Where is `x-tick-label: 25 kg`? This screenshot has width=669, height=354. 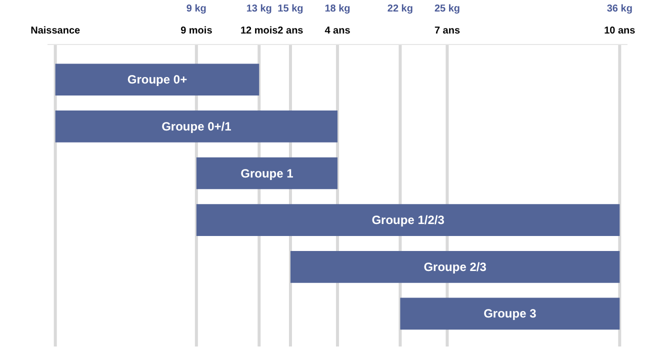
x-tick-label: 25 kg is located at coordinates (447, 9).